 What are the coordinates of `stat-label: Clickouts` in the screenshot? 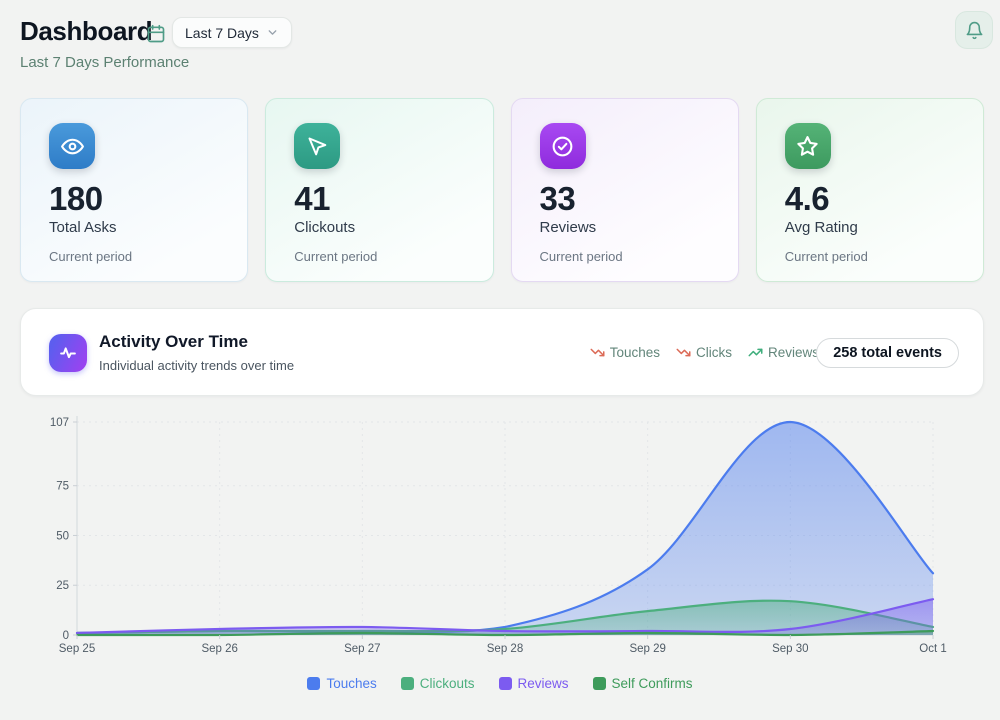 It's located at (325, 227).